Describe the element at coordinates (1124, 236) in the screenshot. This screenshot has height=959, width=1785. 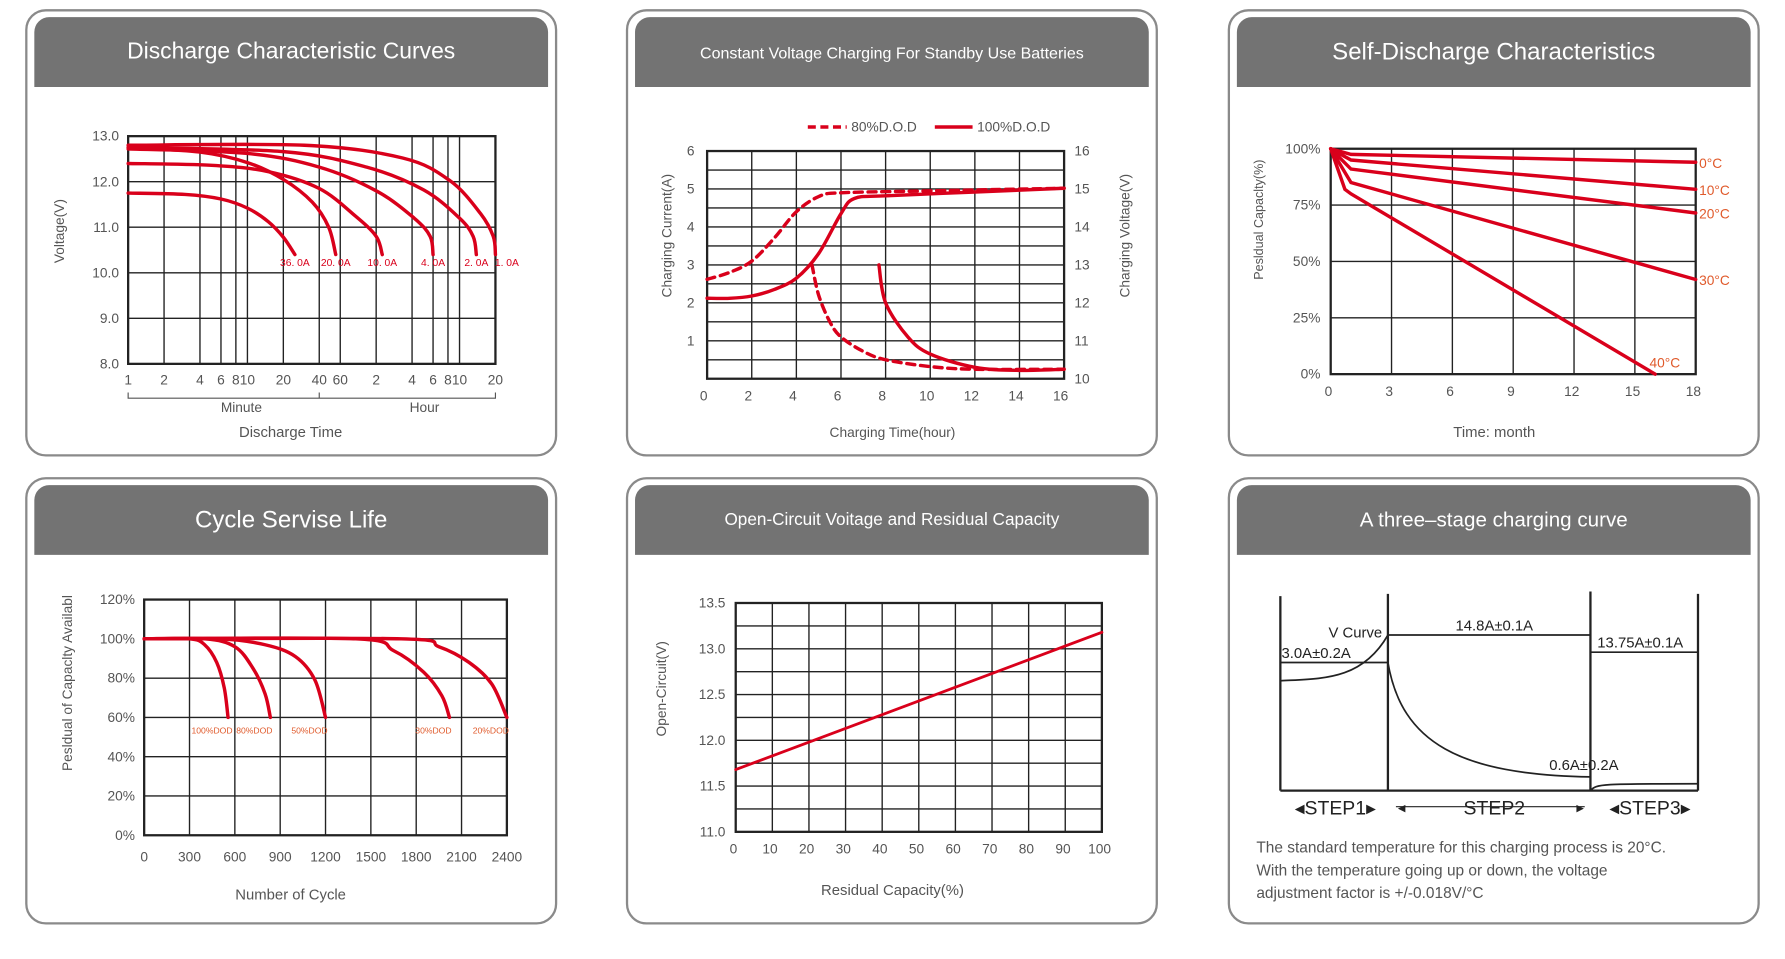
I see `y-axis-right-title: Charging Voltage(V)` at that location.